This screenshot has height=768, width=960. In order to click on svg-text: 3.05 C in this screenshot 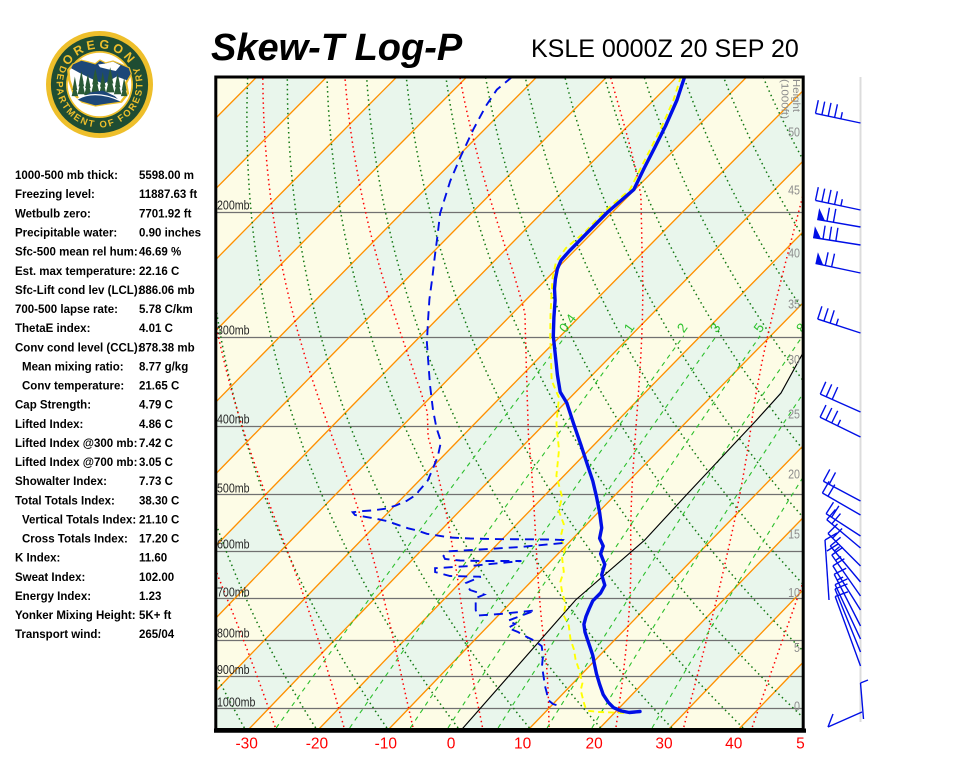, I will do `click(156, 463)`.